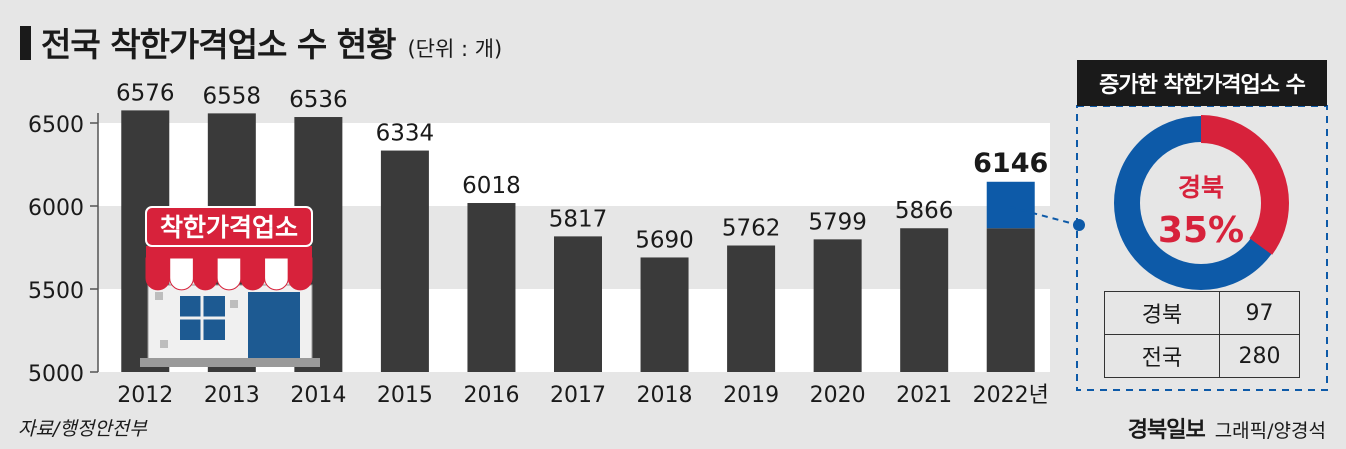 Image resolution: width=1346 pixels, height=449 pixels. Describe the element at coordinates (1044, 216) in the screenshot. I see `connector-line` at that location.